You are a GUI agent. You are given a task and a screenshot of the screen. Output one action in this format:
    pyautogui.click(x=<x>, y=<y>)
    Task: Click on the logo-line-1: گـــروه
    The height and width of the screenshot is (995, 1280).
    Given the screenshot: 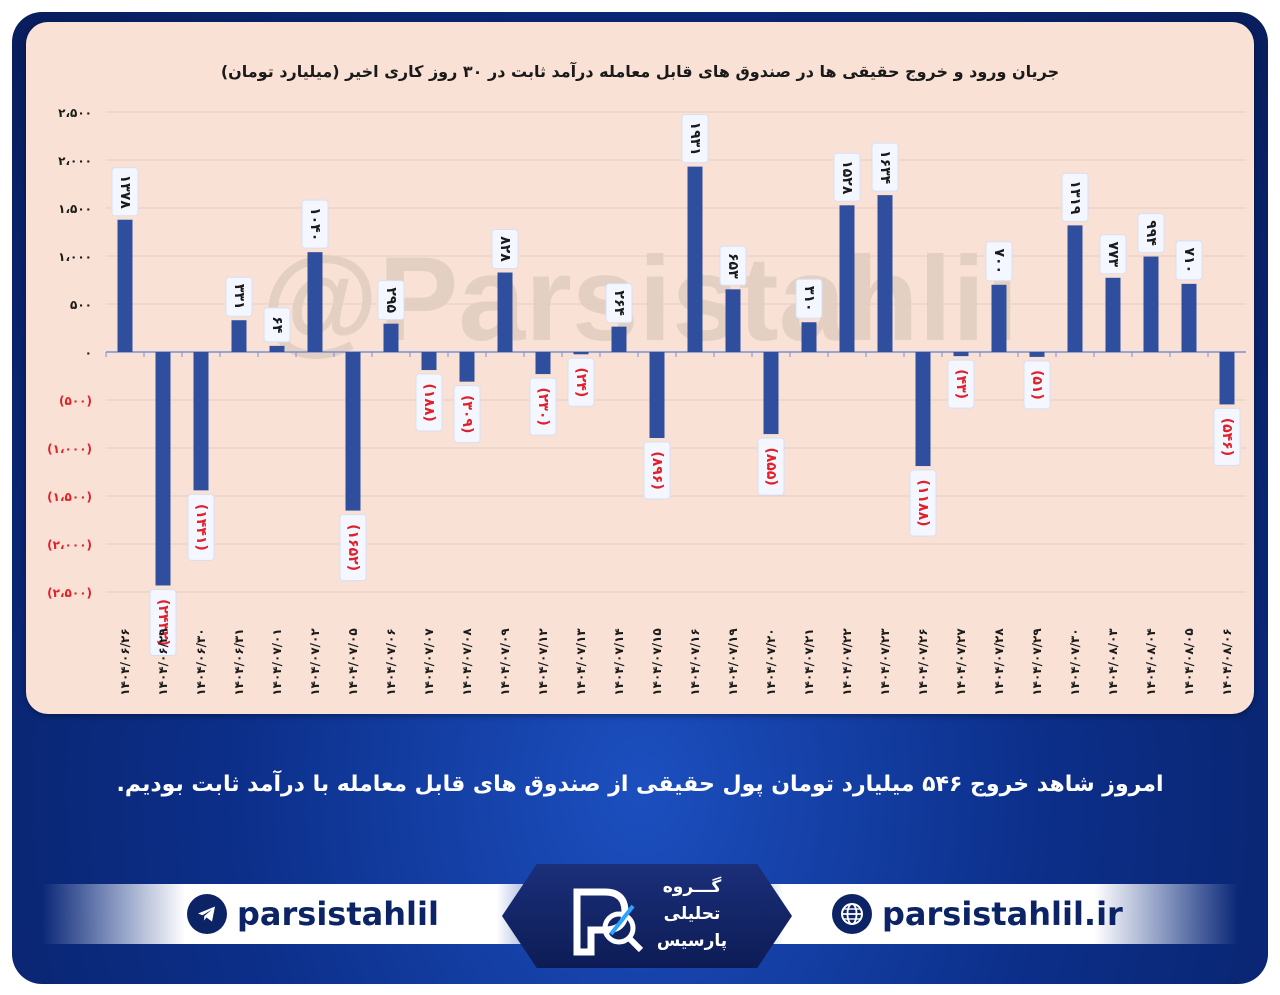 What is the action you would take?
    pyautogui.click(x=692, y=887)
    